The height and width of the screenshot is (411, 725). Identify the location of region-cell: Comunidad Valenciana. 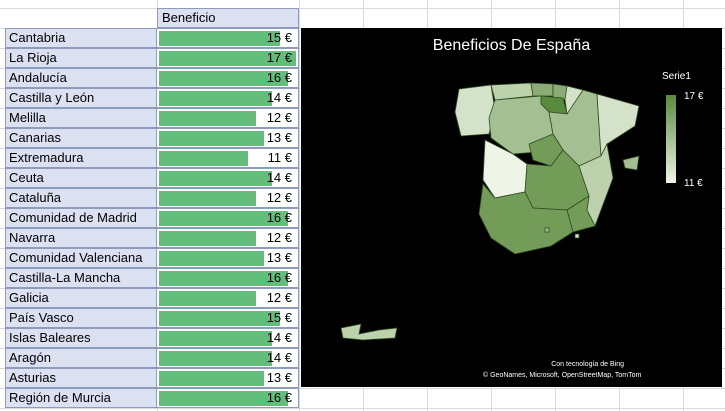
(81, 258).